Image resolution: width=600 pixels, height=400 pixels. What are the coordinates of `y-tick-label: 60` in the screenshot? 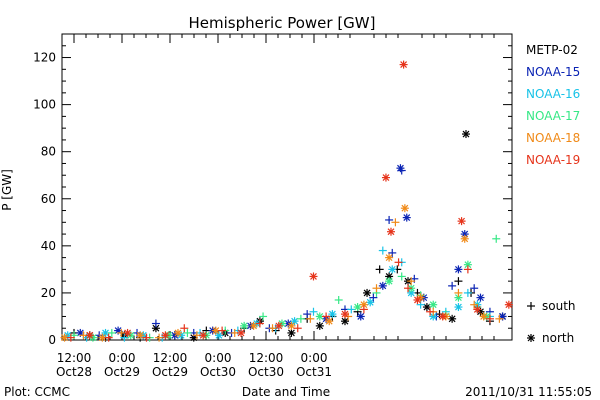 It's located at (48, 199).